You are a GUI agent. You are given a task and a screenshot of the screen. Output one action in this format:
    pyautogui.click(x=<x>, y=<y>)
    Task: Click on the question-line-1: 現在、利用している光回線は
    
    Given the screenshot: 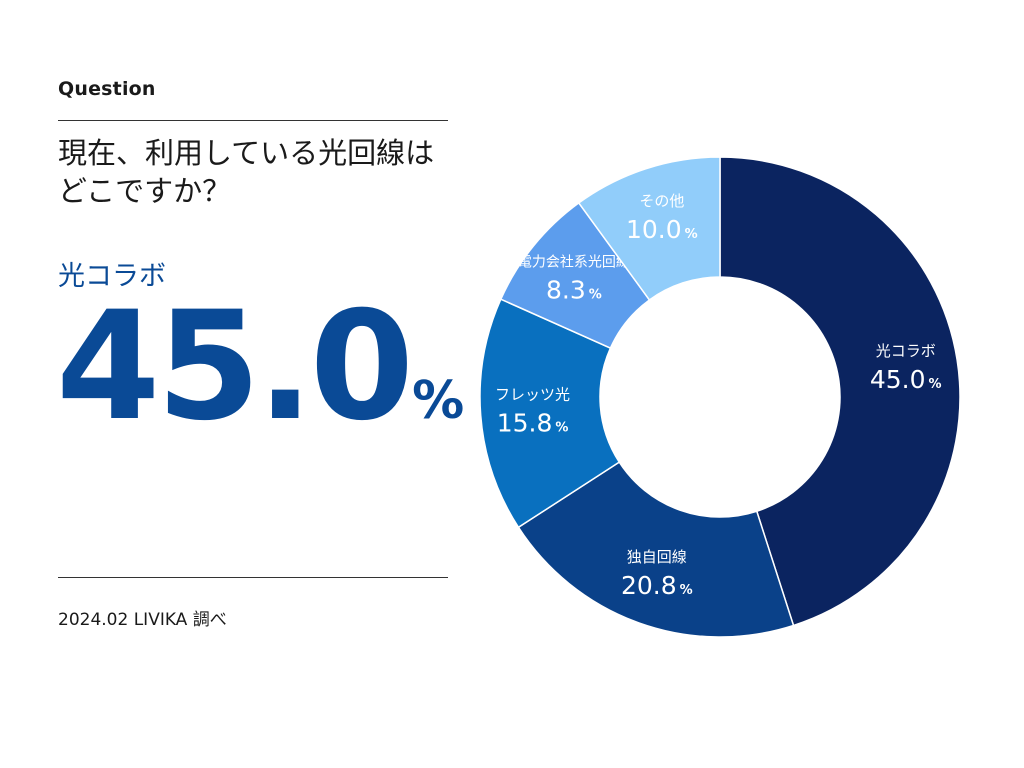 What is the action you would take?
    pyautogui.click(x=246, y=153)
    